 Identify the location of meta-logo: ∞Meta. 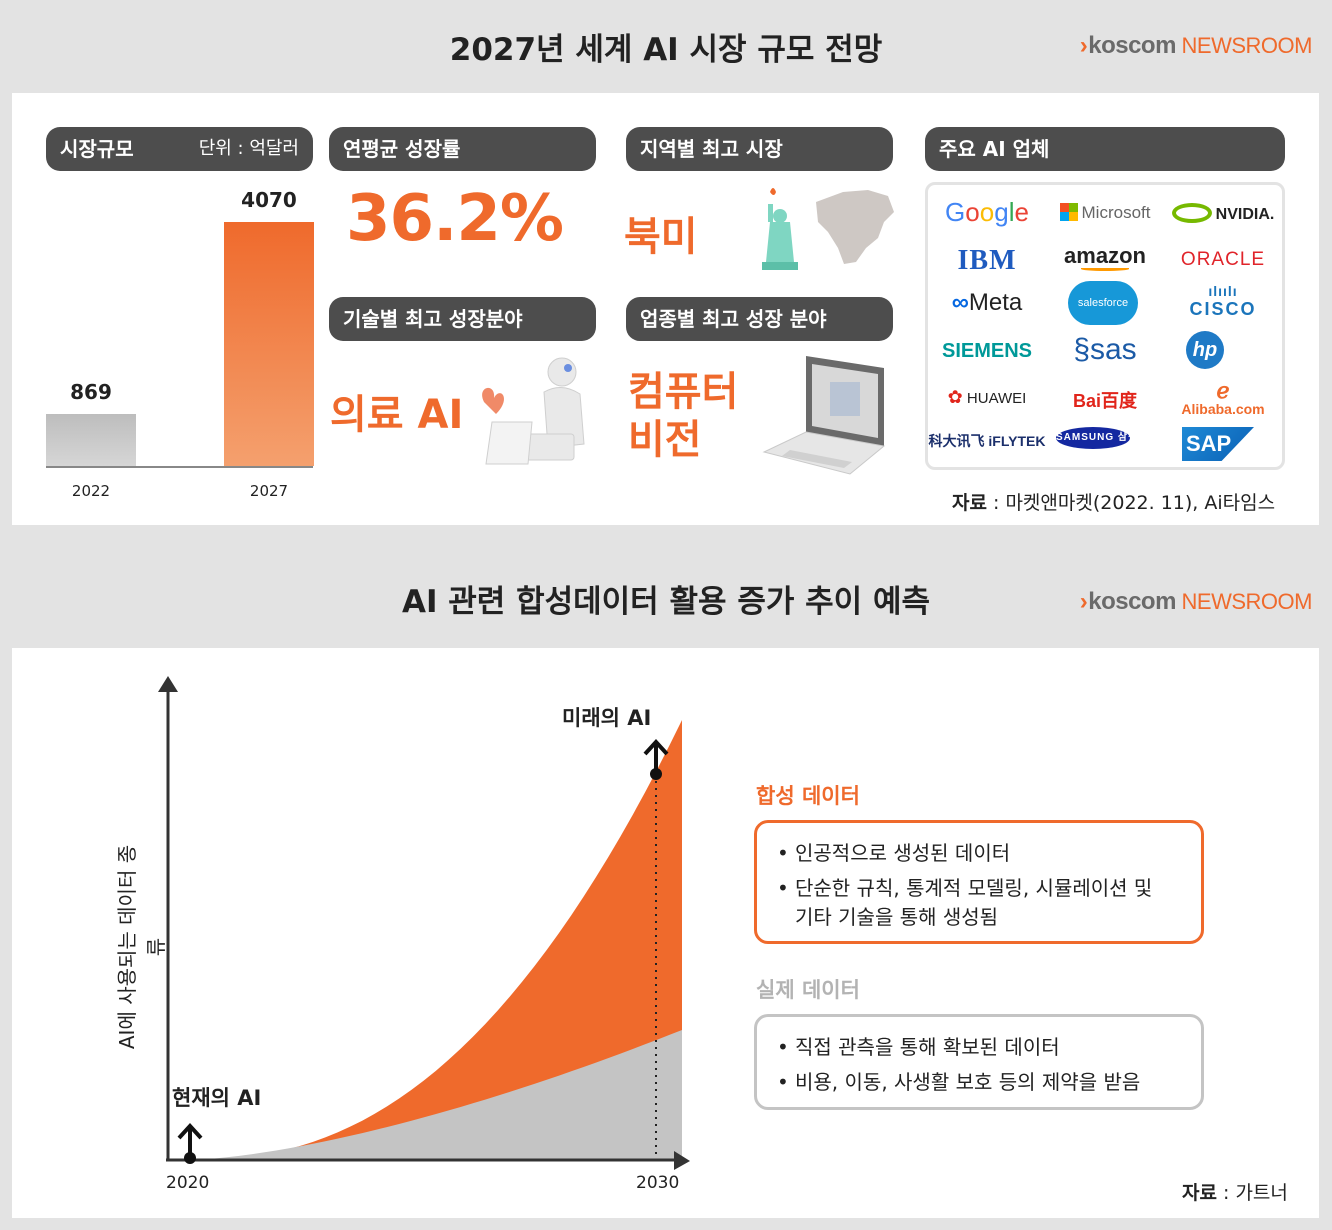
(987, 302).